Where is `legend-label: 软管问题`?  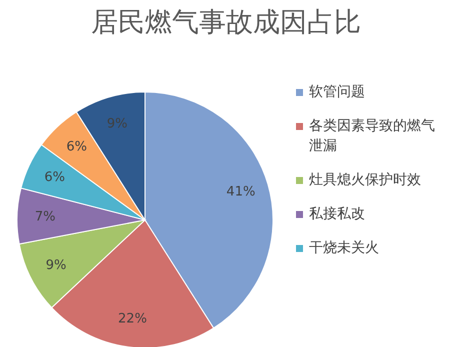 legend-label: 软管问题 is located at coordinates (337, 92).